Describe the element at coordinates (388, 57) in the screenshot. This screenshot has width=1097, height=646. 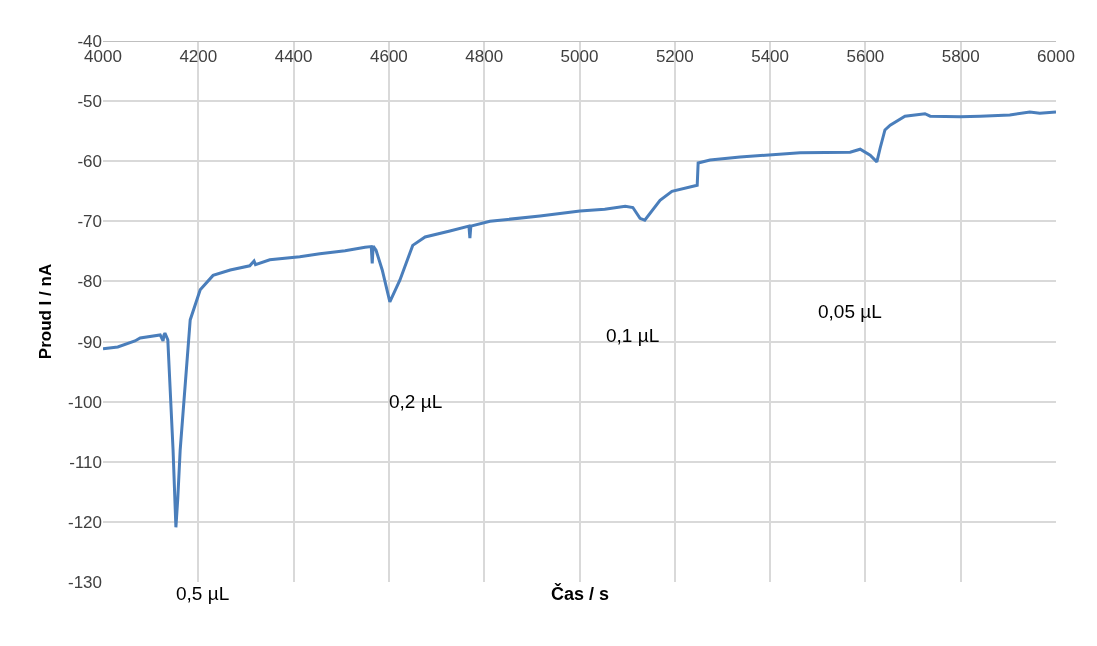
I see `x-tick-label: 4600` at that location.